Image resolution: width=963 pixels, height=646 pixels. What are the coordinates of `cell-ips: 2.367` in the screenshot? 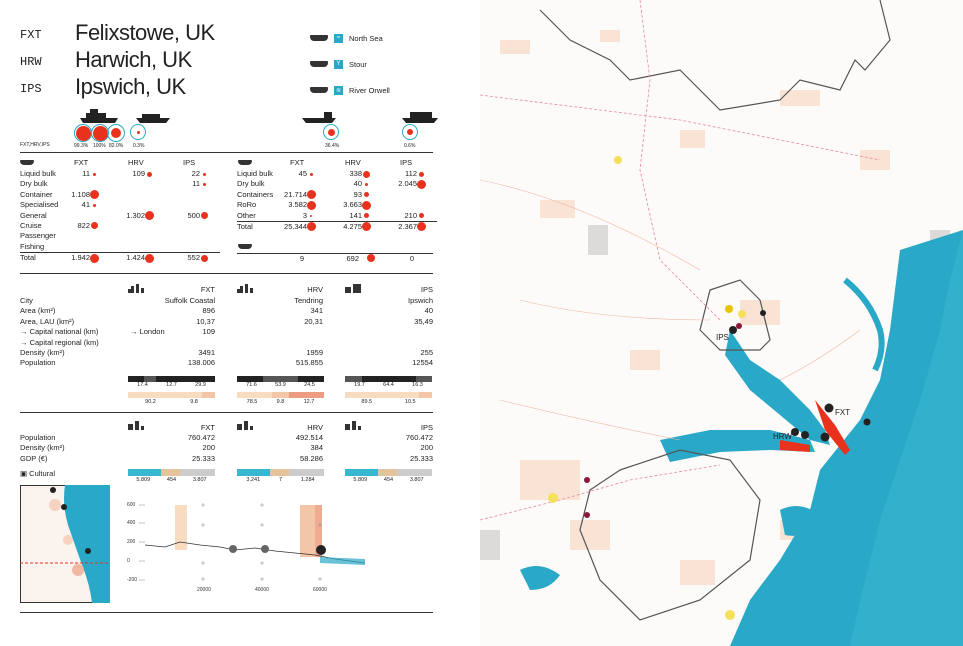 It's located at (407, 226).